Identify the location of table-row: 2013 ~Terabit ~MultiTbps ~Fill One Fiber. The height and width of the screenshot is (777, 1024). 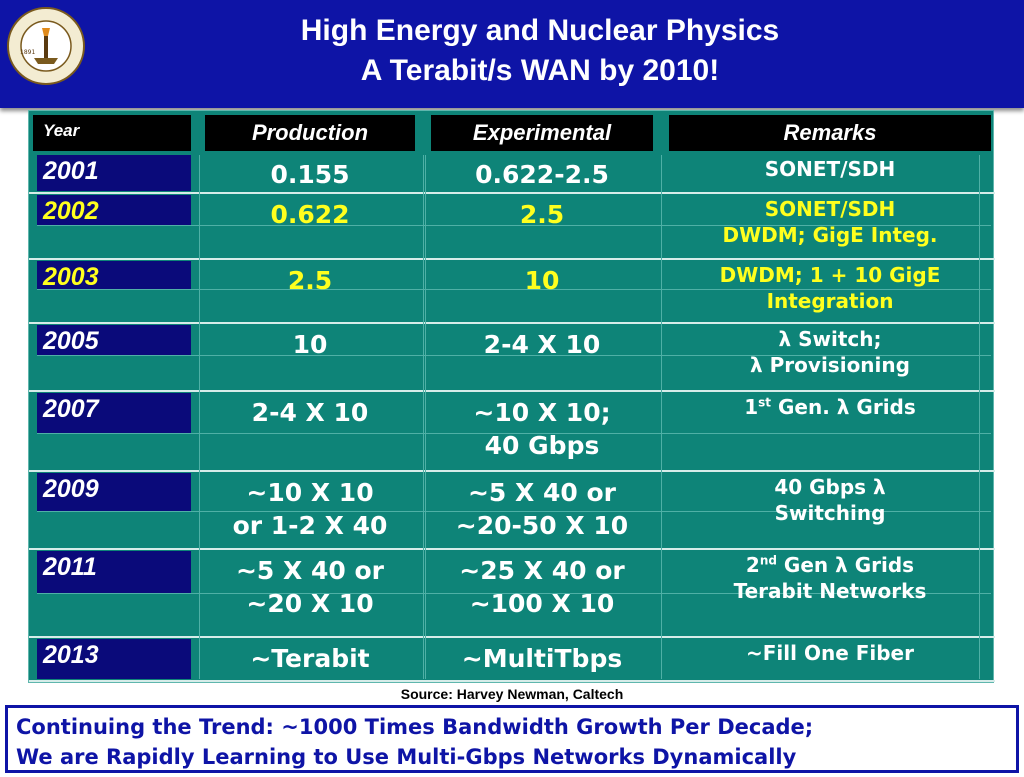
(512, 659).